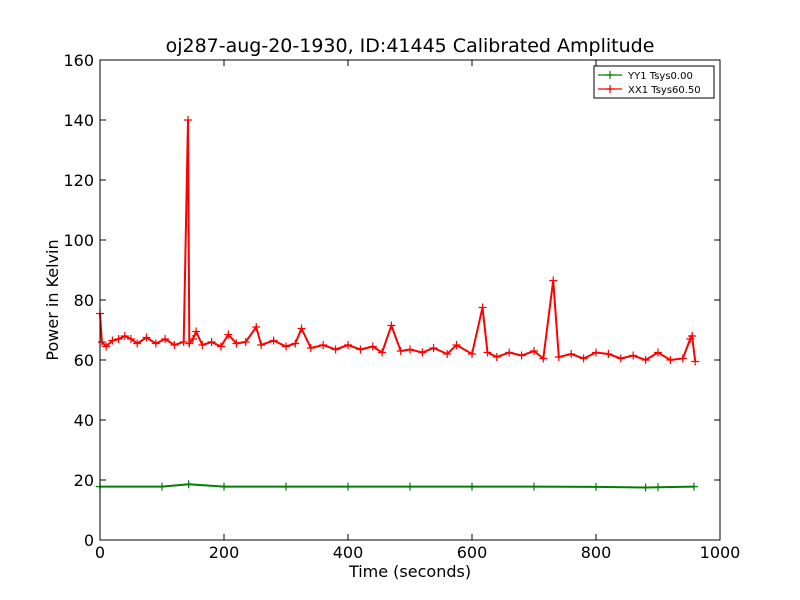 This screenshot has height=600, width=800. Describe the element at coordinates (596, 552) in the screenshot. I see `x-tick-label-4: 800` at that location.